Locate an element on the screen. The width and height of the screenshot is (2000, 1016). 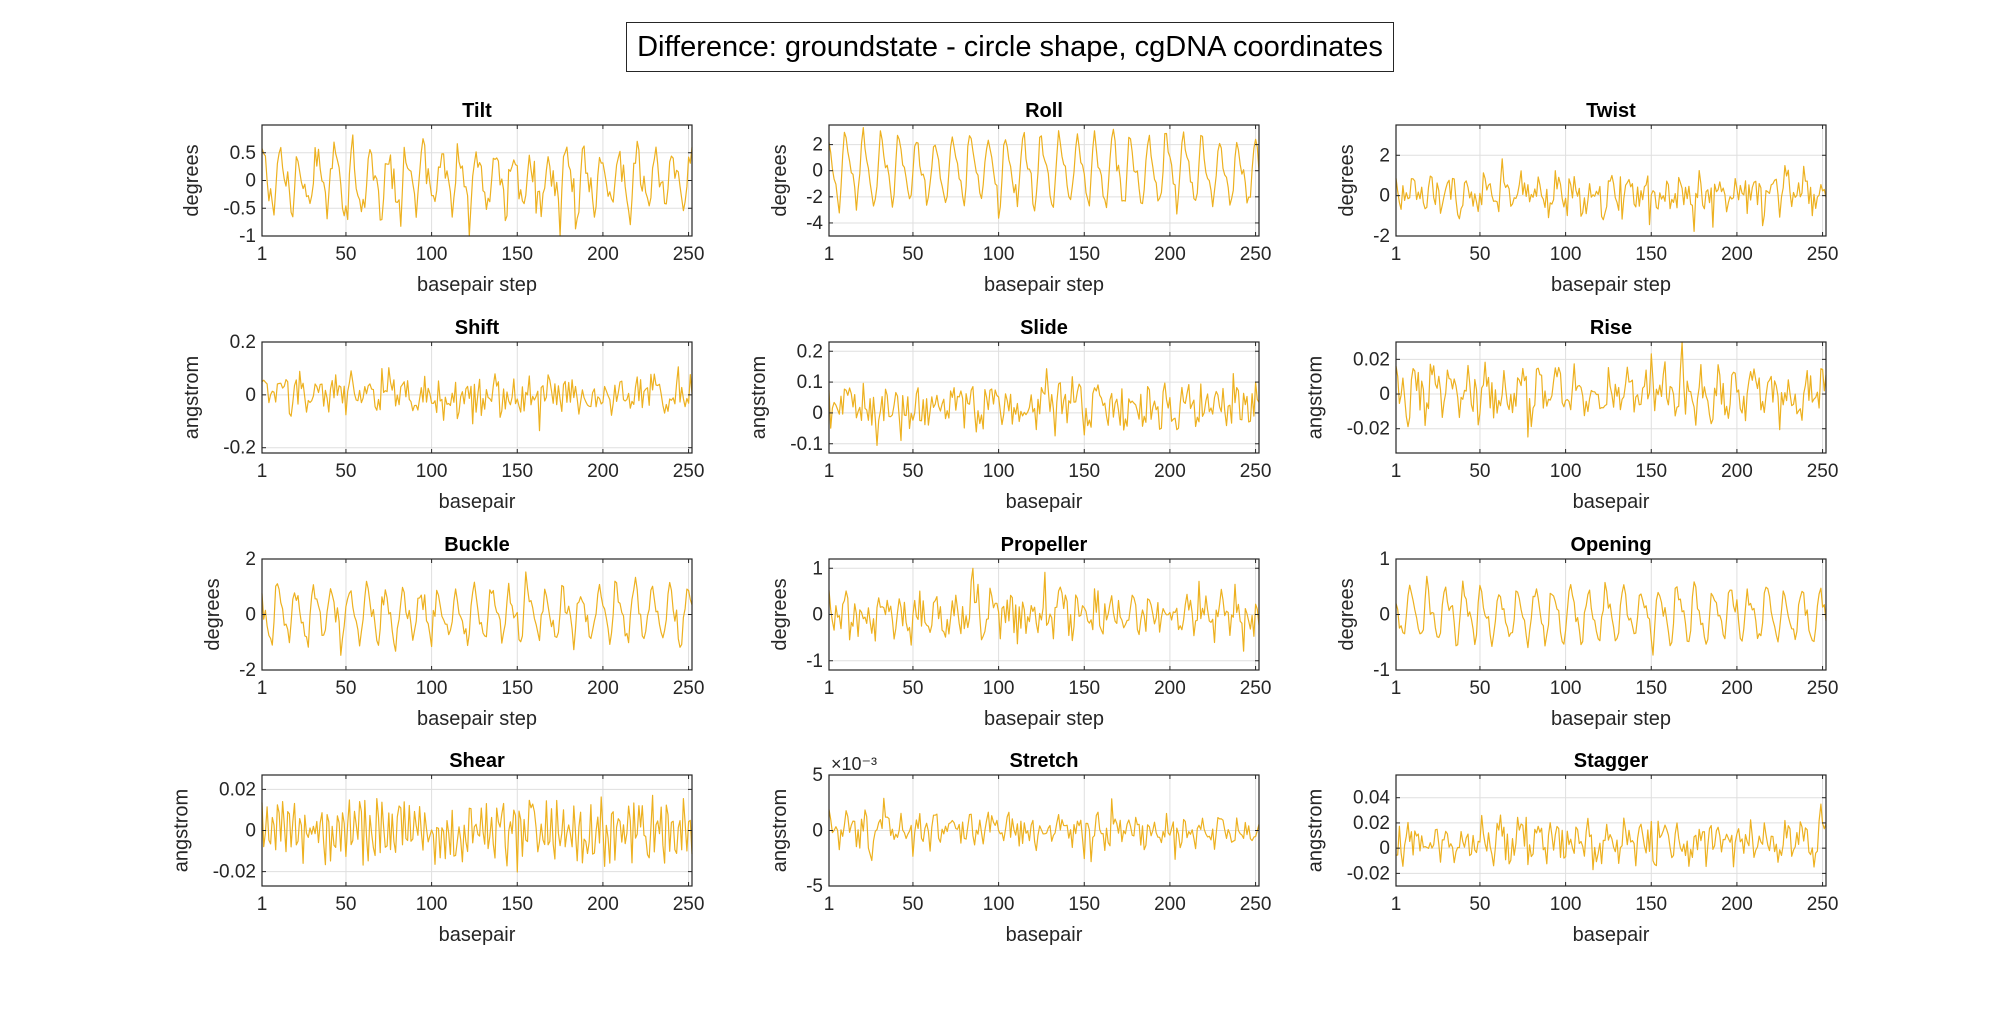
y-axis-label-rise: angstrom is located at coordinates (1316, 397).